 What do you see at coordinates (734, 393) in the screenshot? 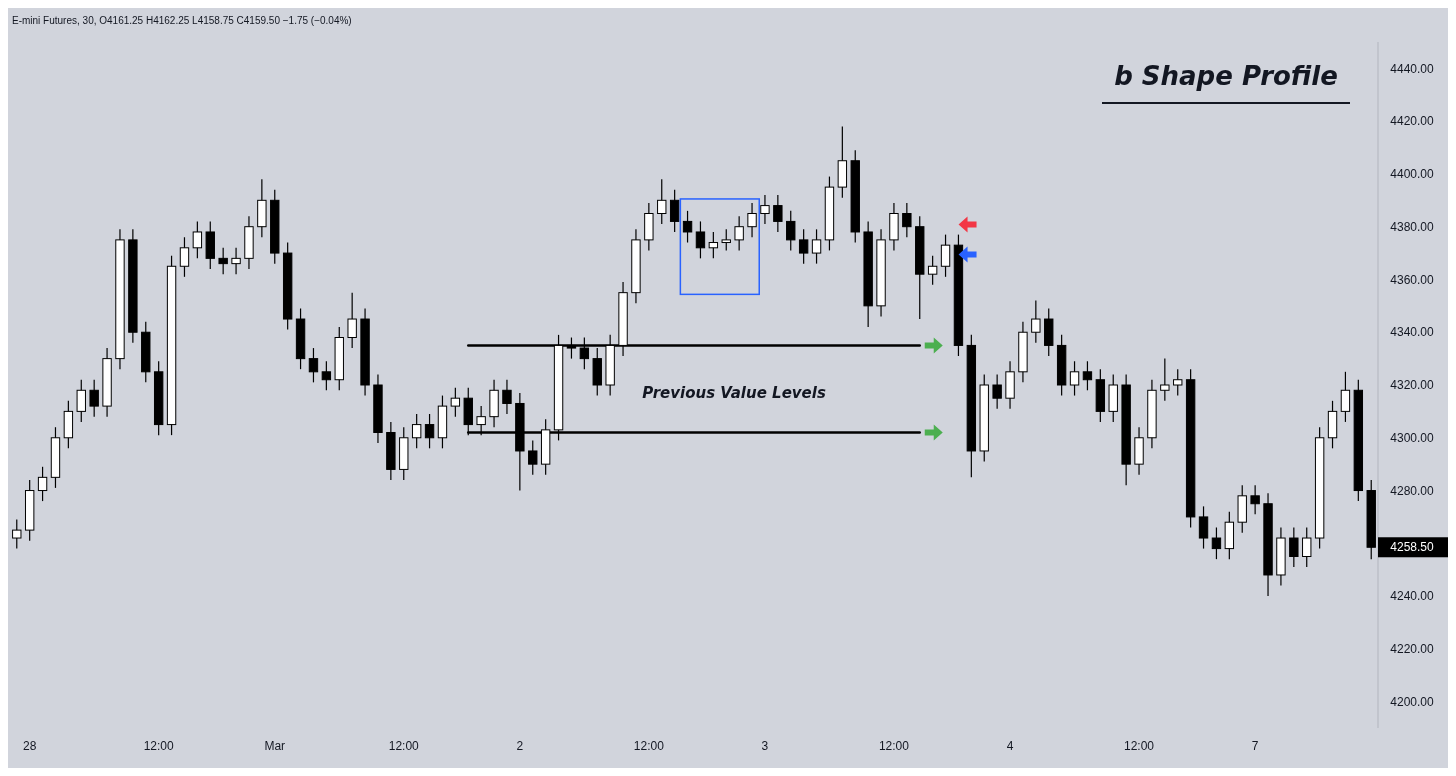
I see `annotation: Previous Value Levels` at bounding box center [734, 393].